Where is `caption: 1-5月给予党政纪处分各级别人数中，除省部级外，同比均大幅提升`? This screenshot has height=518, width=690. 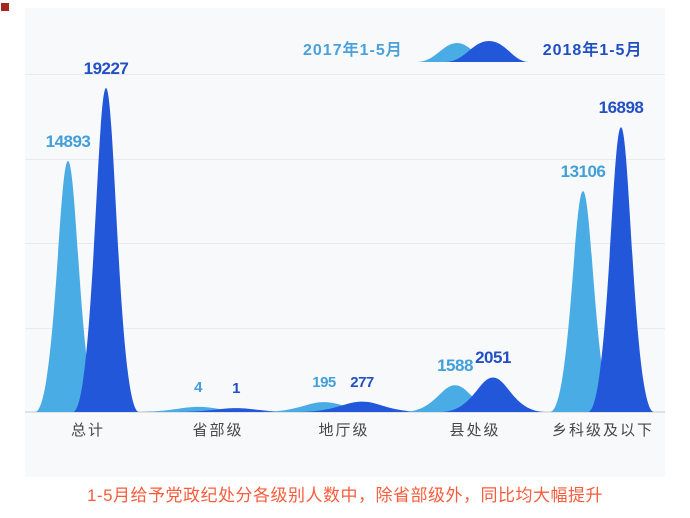
caption: 1-5月给予党政纪处分各级别人数中，除省部级外，同比均大幅提升 is located at coordinates (345, 495).